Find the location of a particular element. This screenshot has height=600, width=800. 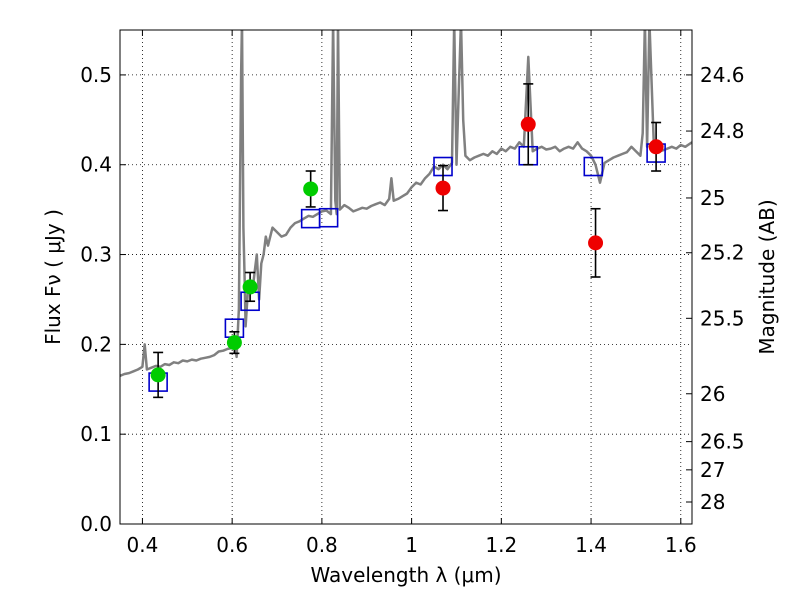

y2-axis-label: Magnitude (AB) is located at coordinates (767, 276).